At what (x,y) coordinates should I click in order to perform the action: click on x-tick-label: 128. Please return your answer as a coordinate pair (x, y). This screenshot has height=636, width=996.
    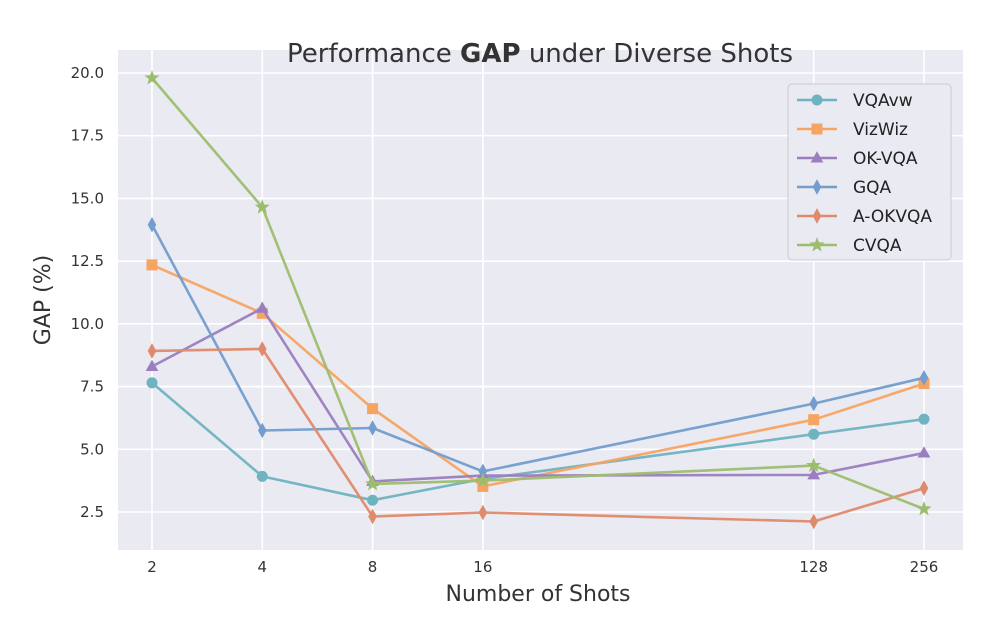
    Looking at the image, I should click on (813, 567).